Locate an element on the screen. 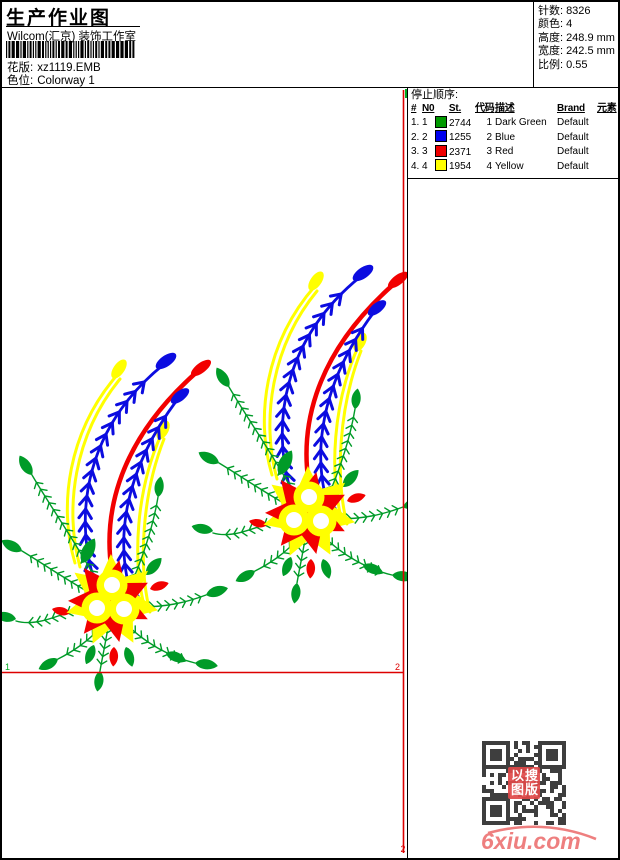 The image size is (620, 860). column-header: 元素 is located at coordinates (607, 108).